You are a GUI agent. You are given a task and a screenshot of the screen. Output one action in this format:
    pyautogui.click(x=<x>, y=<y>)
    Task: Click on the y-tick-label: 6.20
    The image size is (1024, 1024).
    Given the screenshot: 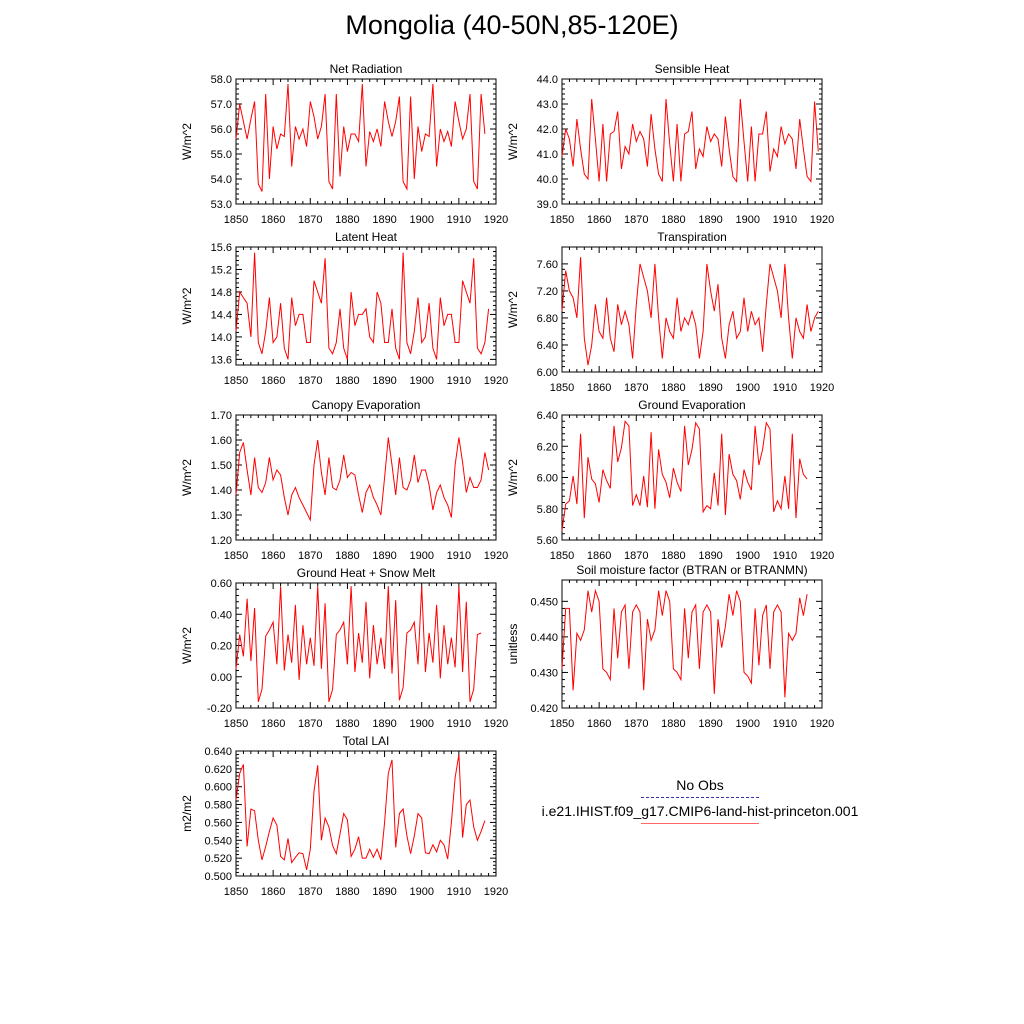 What is the action you would take?
    pyautogui.click(x=547, y=447)
    